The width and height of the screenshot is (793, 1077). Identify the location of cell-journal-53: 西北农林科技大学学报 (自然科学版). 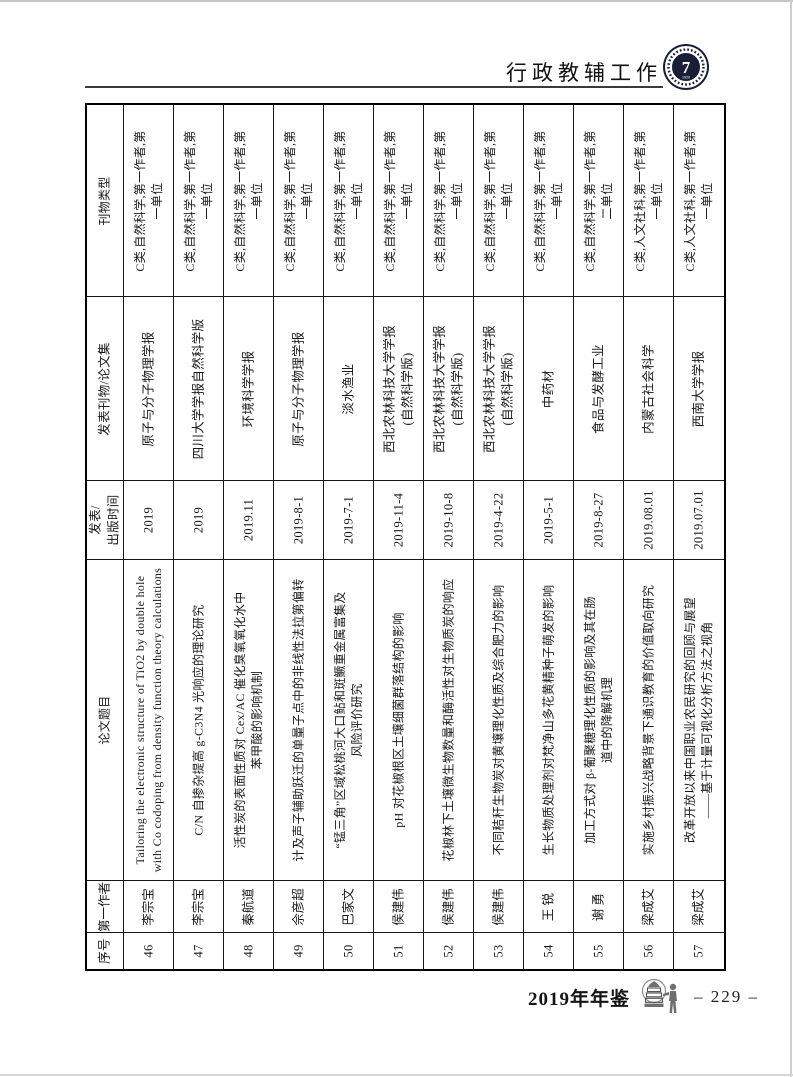
(499, 389).